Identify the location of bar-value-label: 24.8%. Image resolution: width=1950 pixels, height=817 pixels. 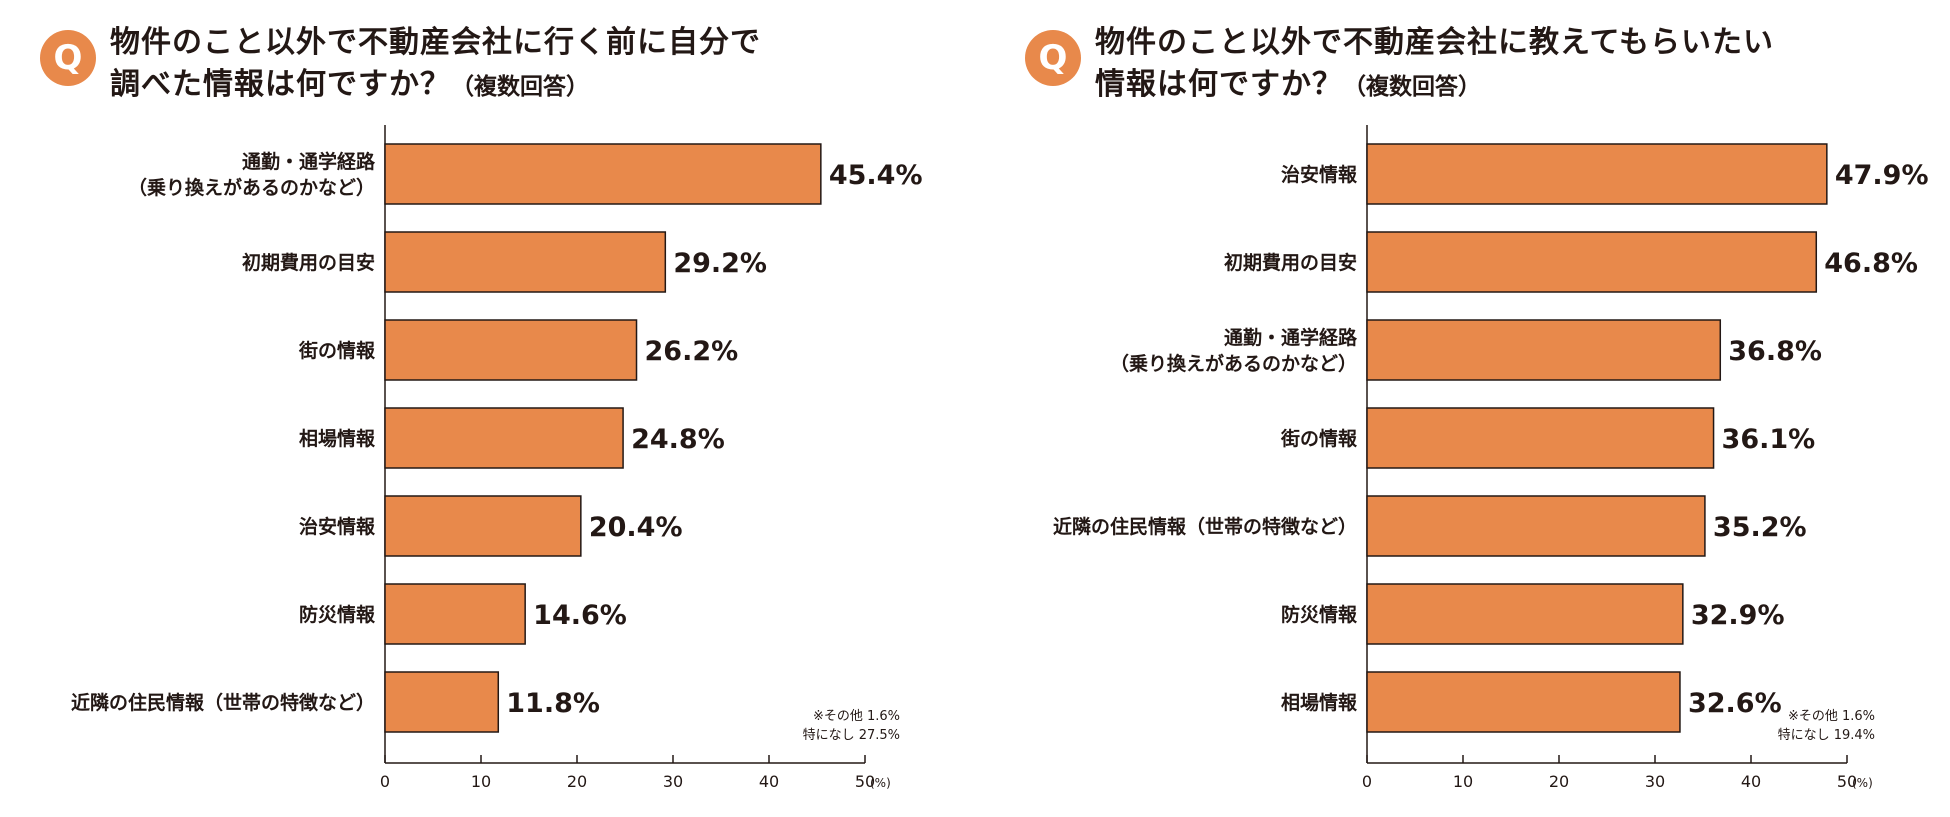
(678, 439).